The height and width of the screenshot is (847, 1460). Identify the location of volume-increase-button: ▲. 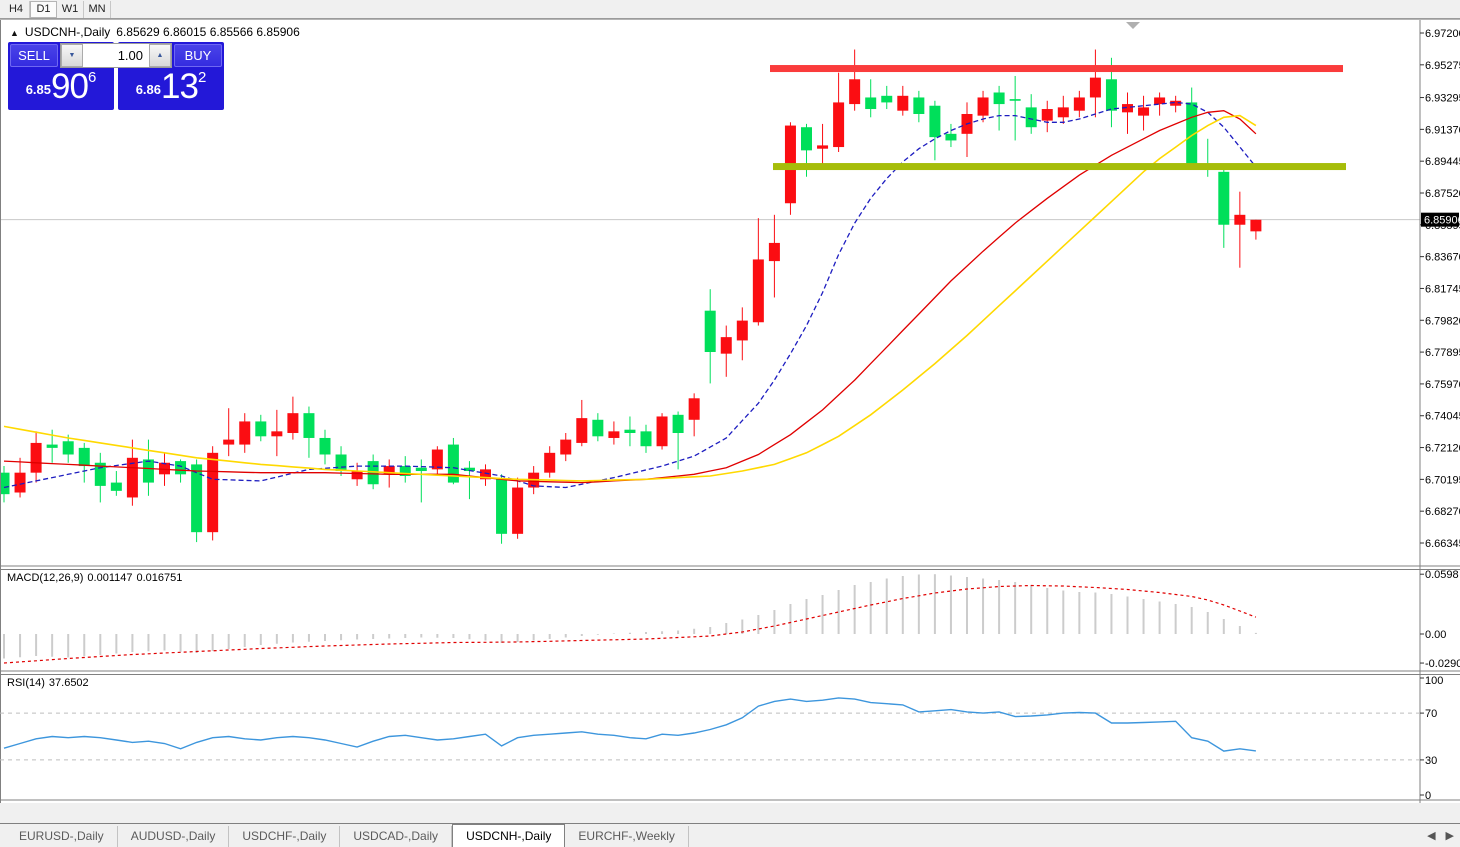
(160, 55).